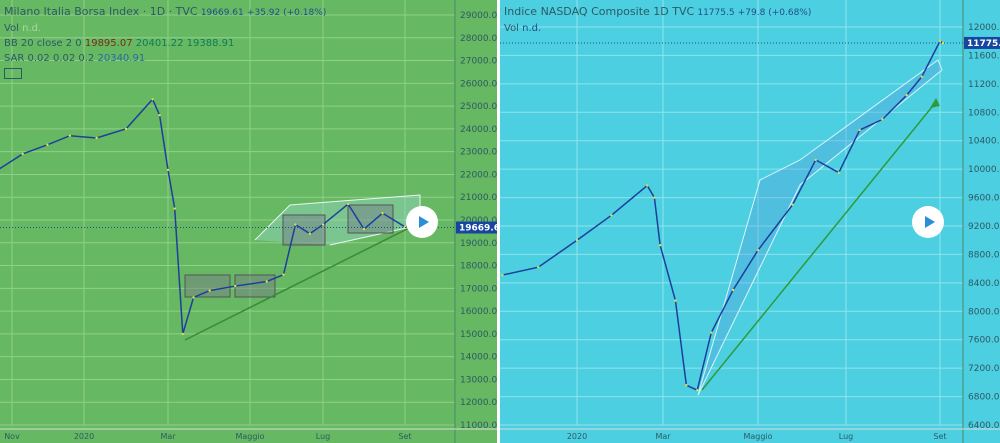  What do you see at coordinates (478, 289) in the screenshot?
I see `y-tick-label: 17000.00` at bounding box center [478, 289].